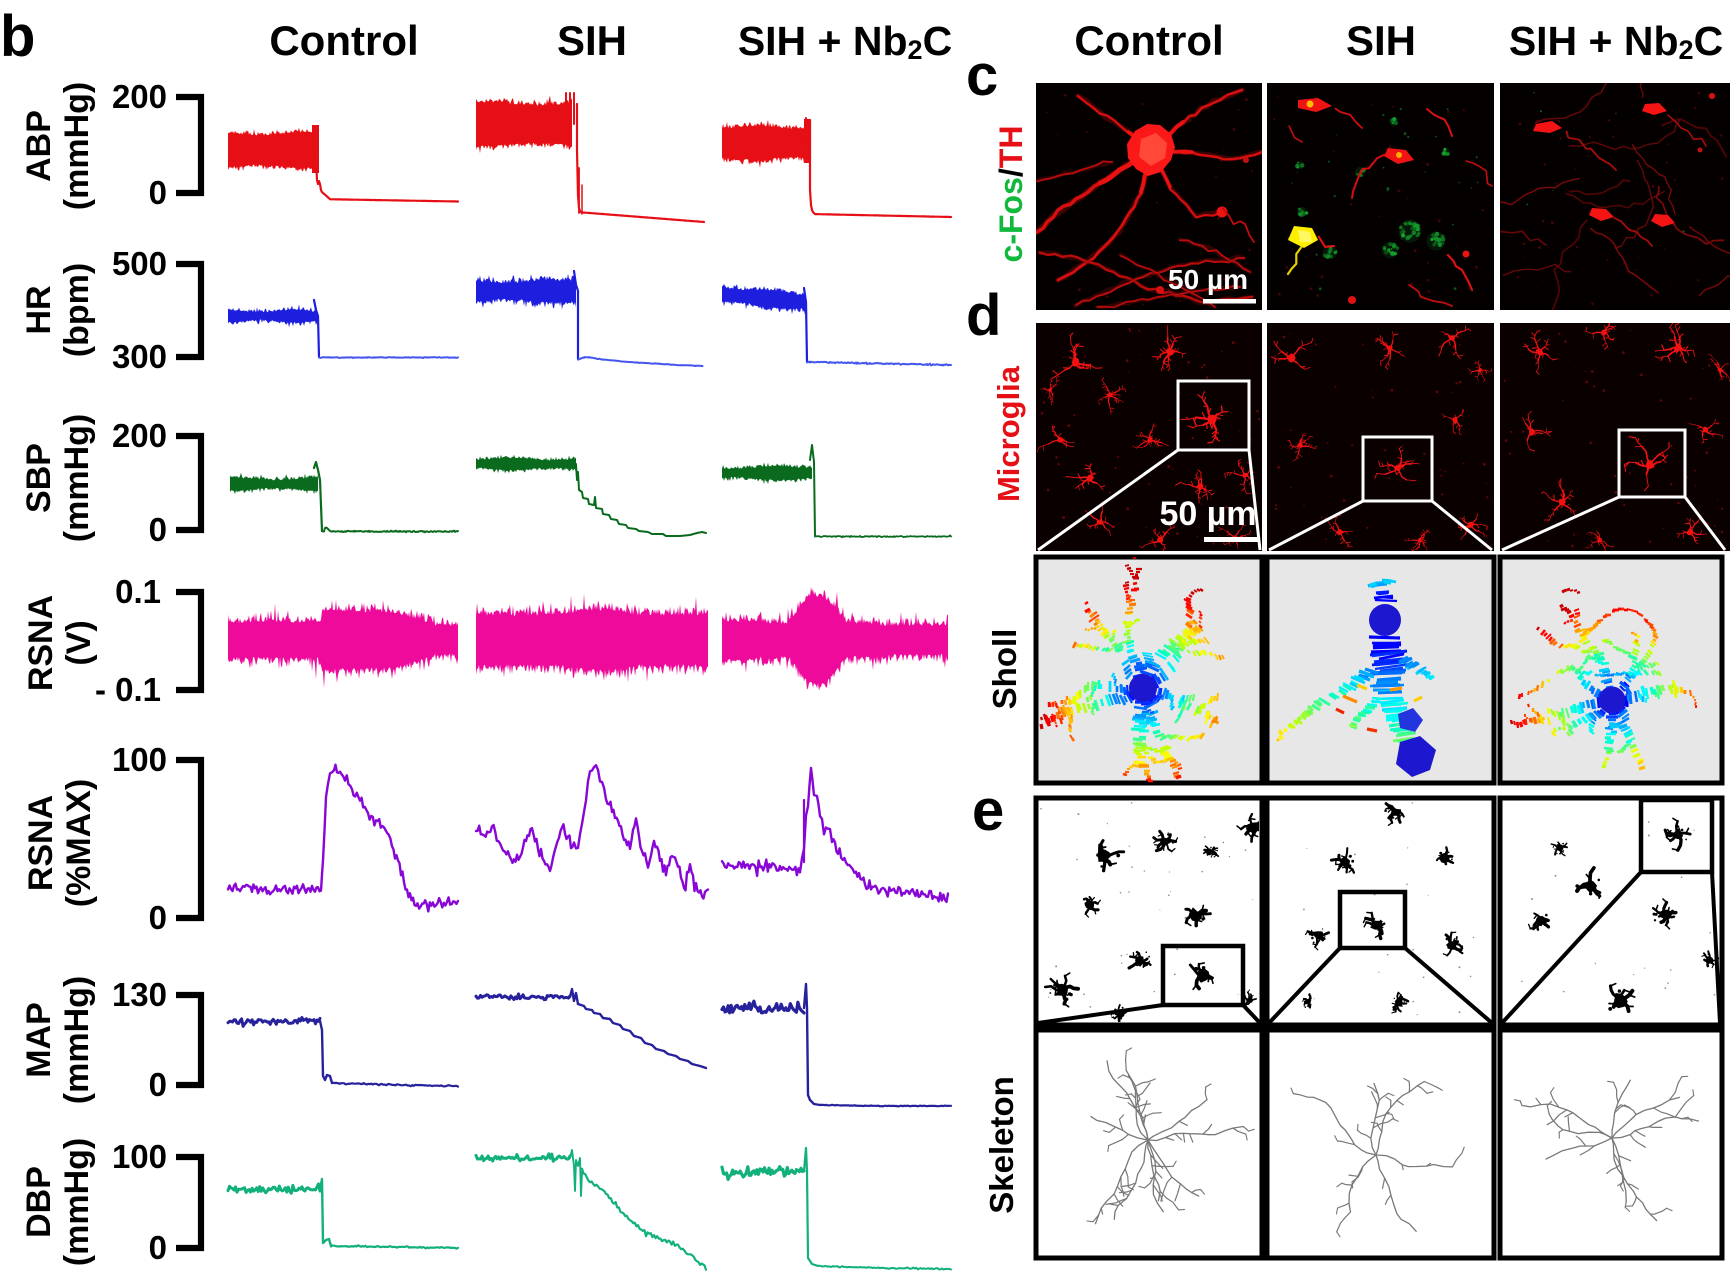 This screenshot has width=1730, height=1285. What do you see at coordinates (77, 310) in the screenshot?
I see `svg-text: (bpm)` at bounding box center [77, 310].